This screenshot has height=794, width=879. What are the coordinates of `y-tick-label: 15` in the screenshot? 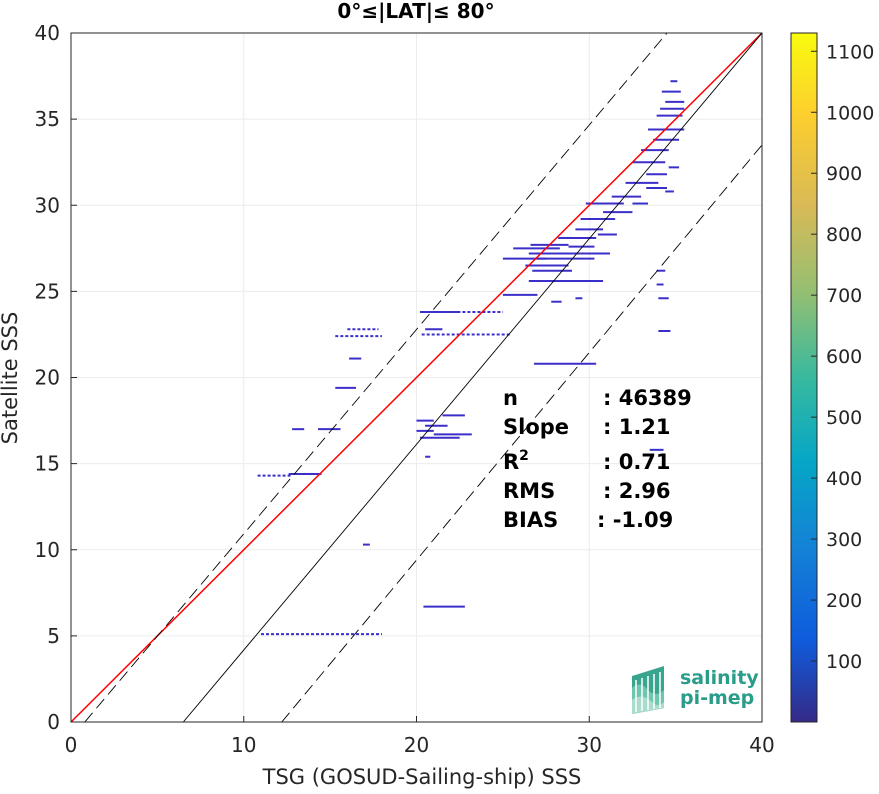 It's located at (47, 464).